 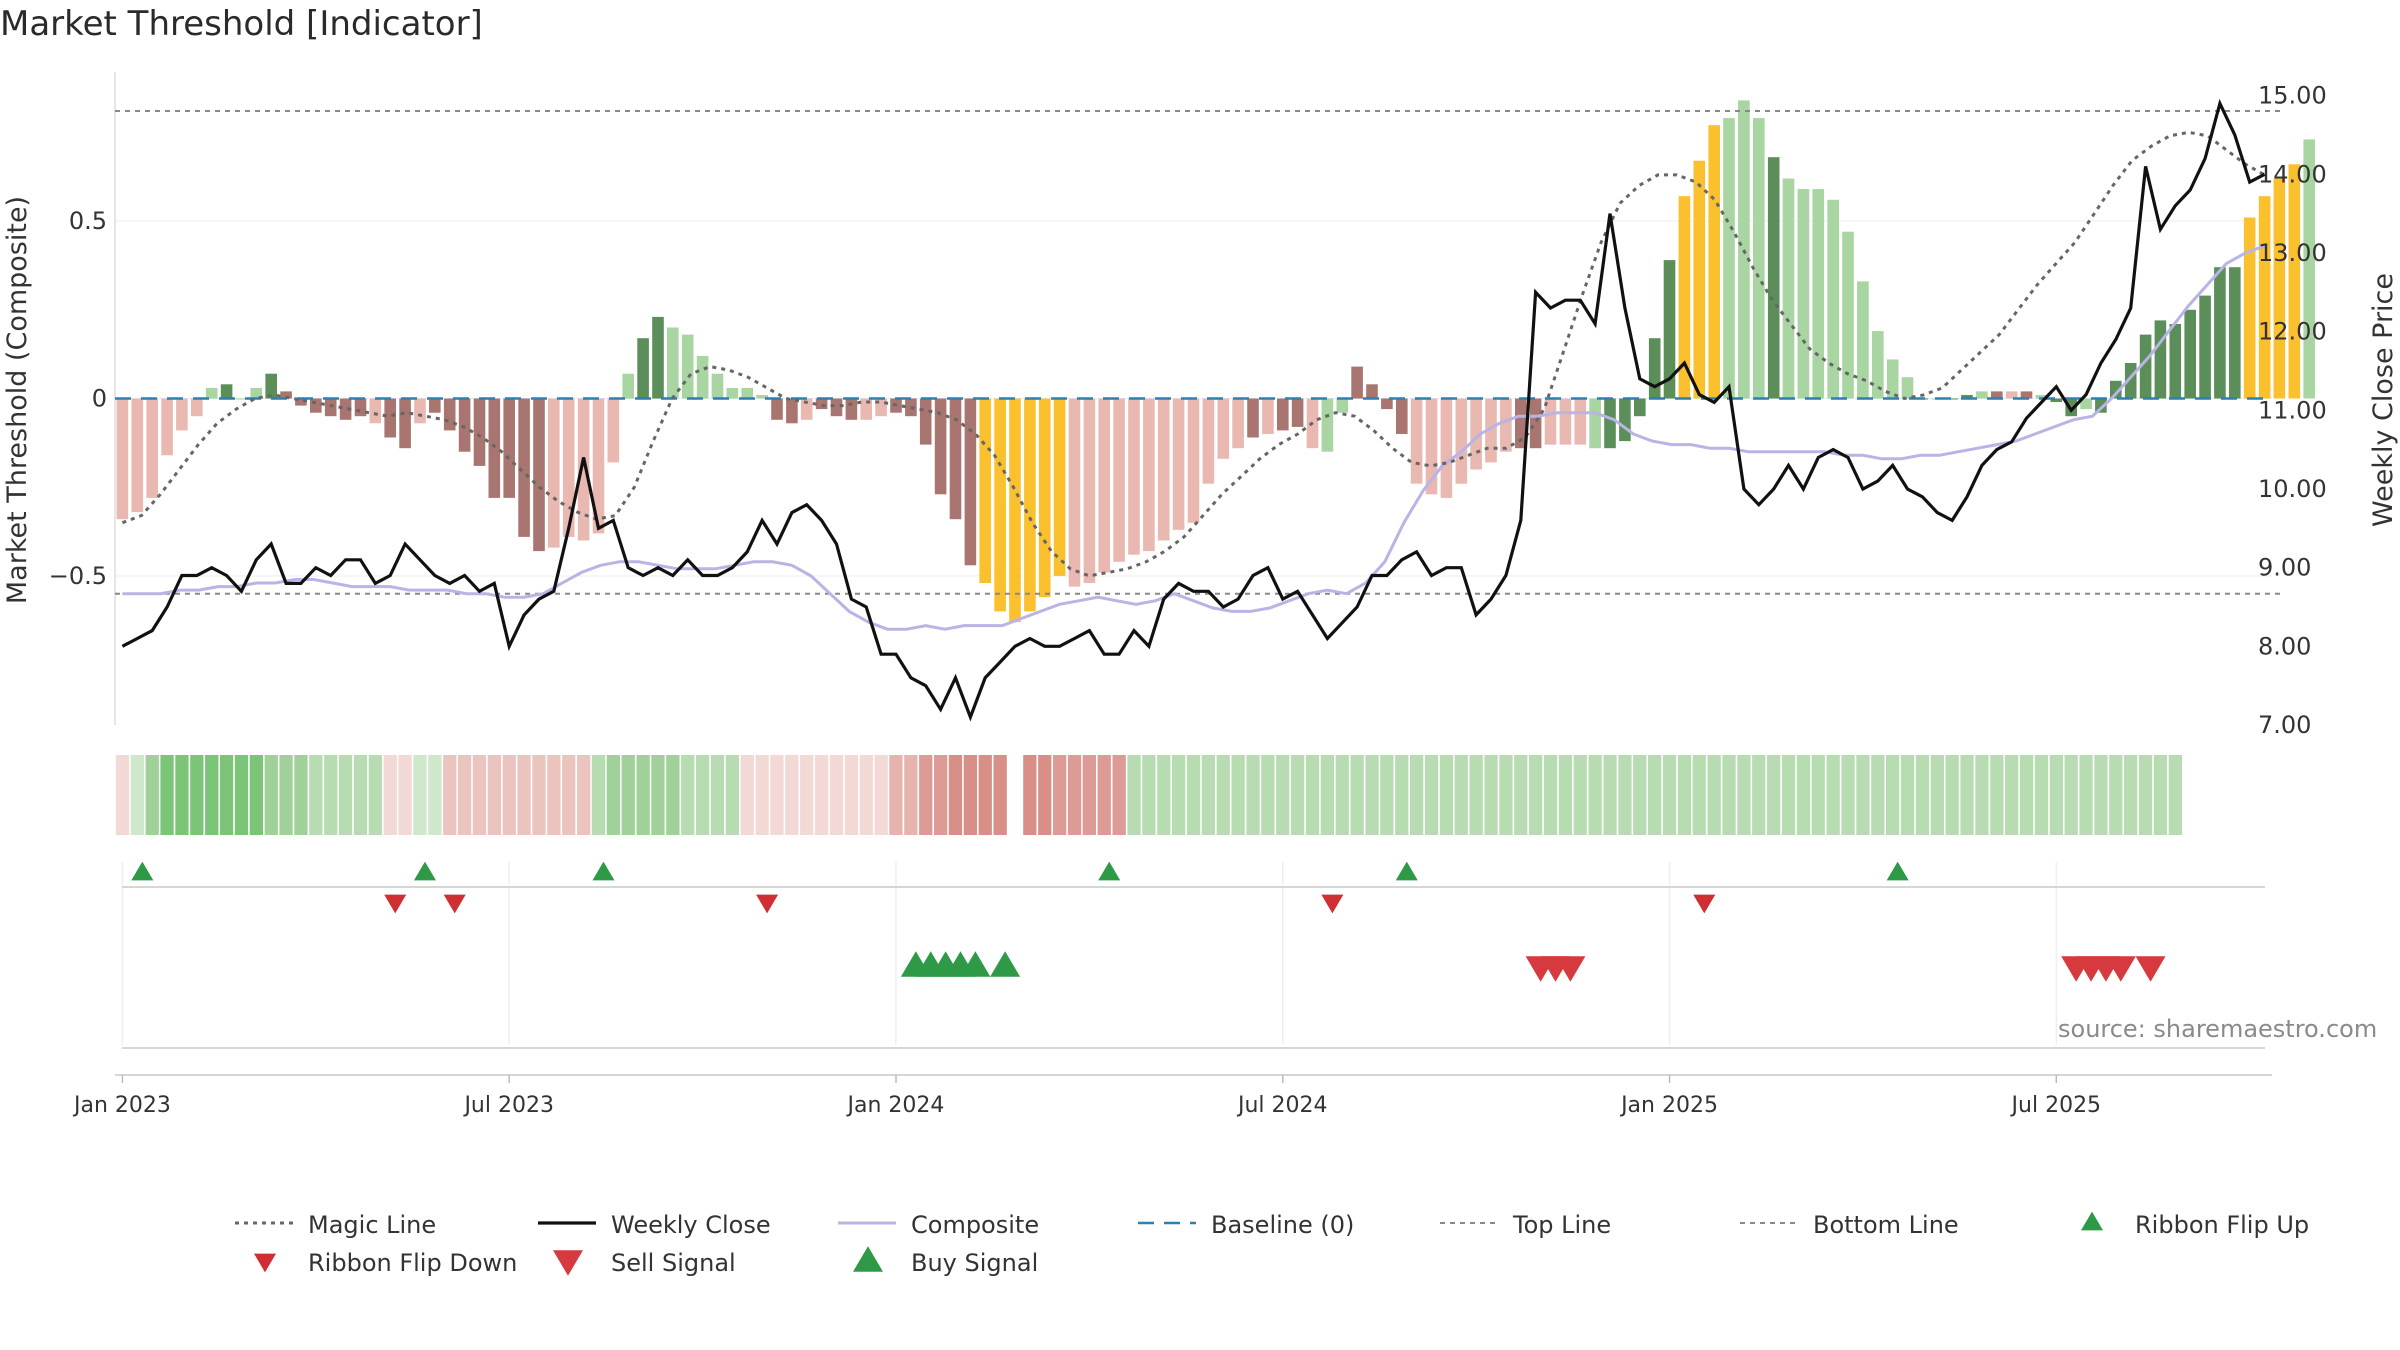 What do you see at coordinates (2222, 1225) in the screenshot?
I see `legend-label: Ribbon Flip Up` at bounding box center [2222, 1225].